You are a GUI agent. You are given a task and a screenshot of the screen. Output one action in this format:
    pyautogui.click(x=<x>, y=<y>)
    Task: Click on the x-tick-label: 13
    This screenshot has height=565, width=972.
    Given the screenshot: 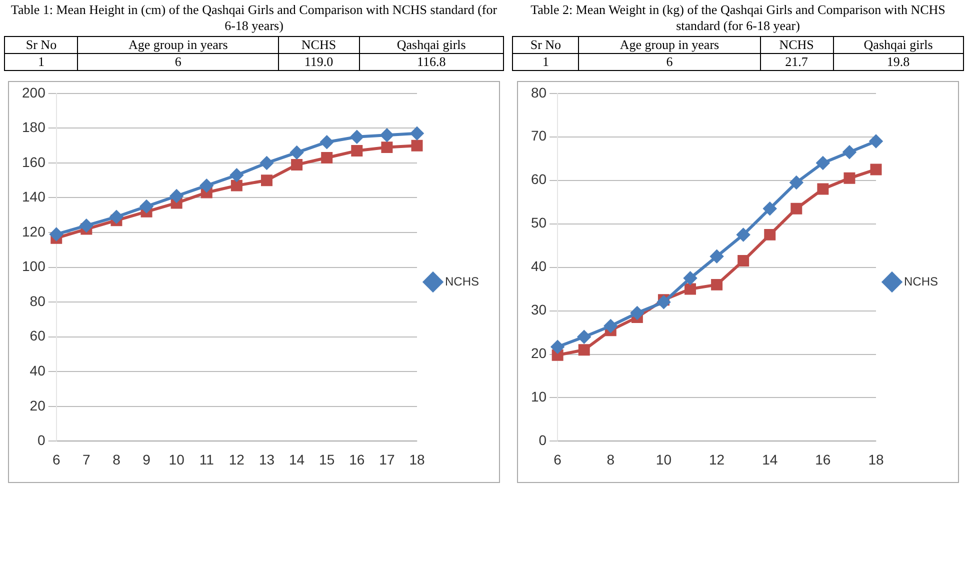 What is the action you would take?
    pyautogui.click(x=266, y=459)
    